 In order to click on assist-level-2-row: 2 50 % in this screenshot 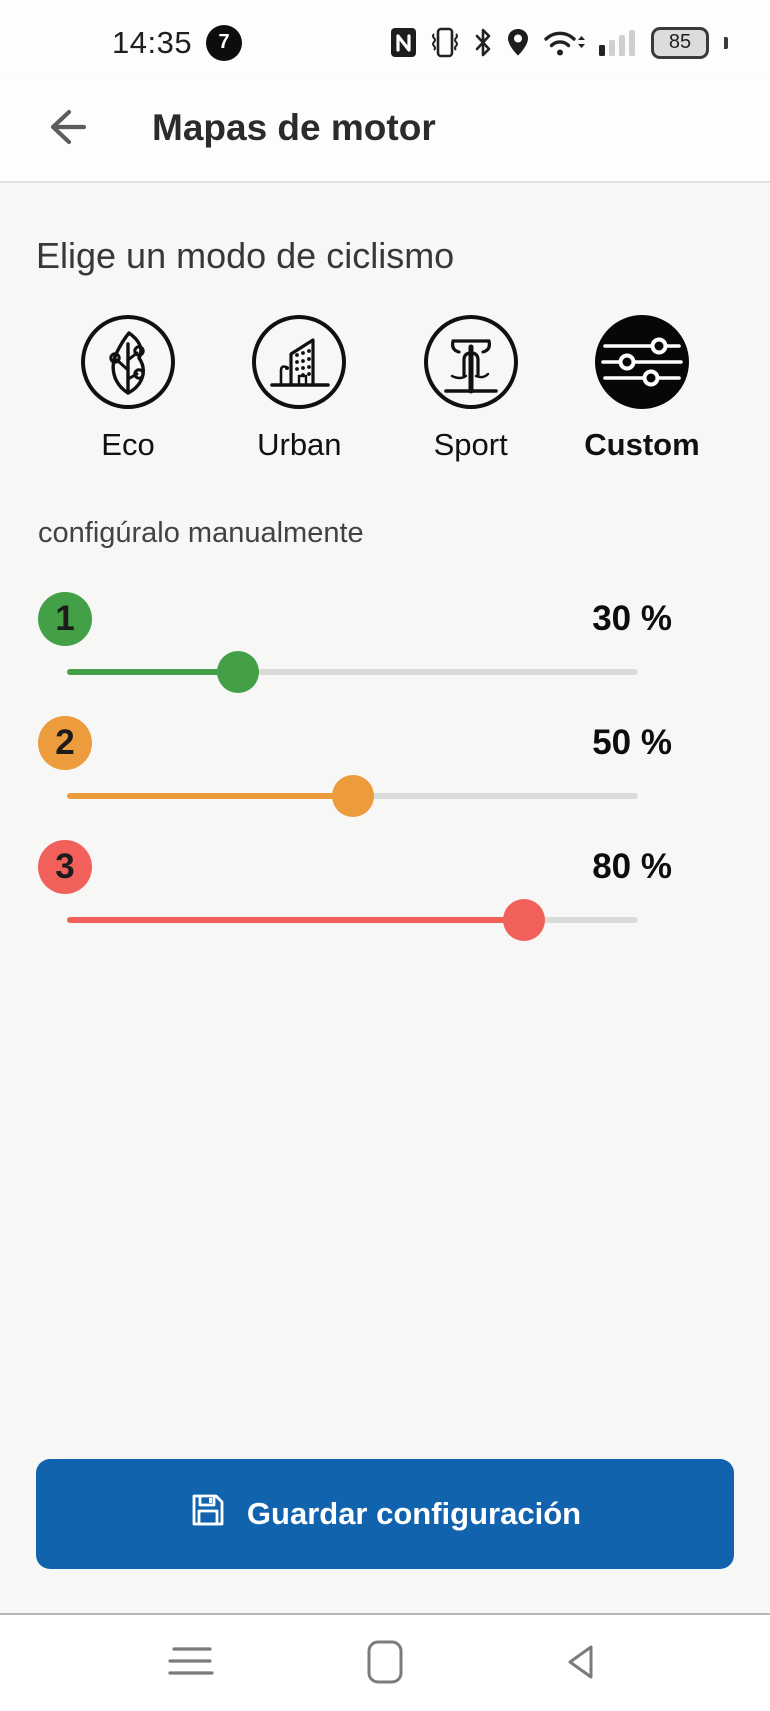, I will do `click(385, 767)`.